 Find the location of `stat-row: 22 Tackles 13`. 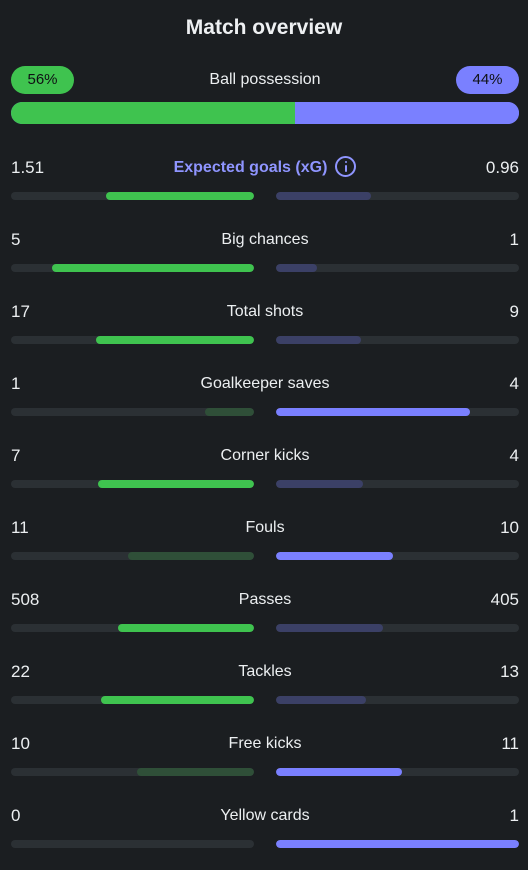

stat-row: 22 Tackles 13 is located at coordinates (265, 686).